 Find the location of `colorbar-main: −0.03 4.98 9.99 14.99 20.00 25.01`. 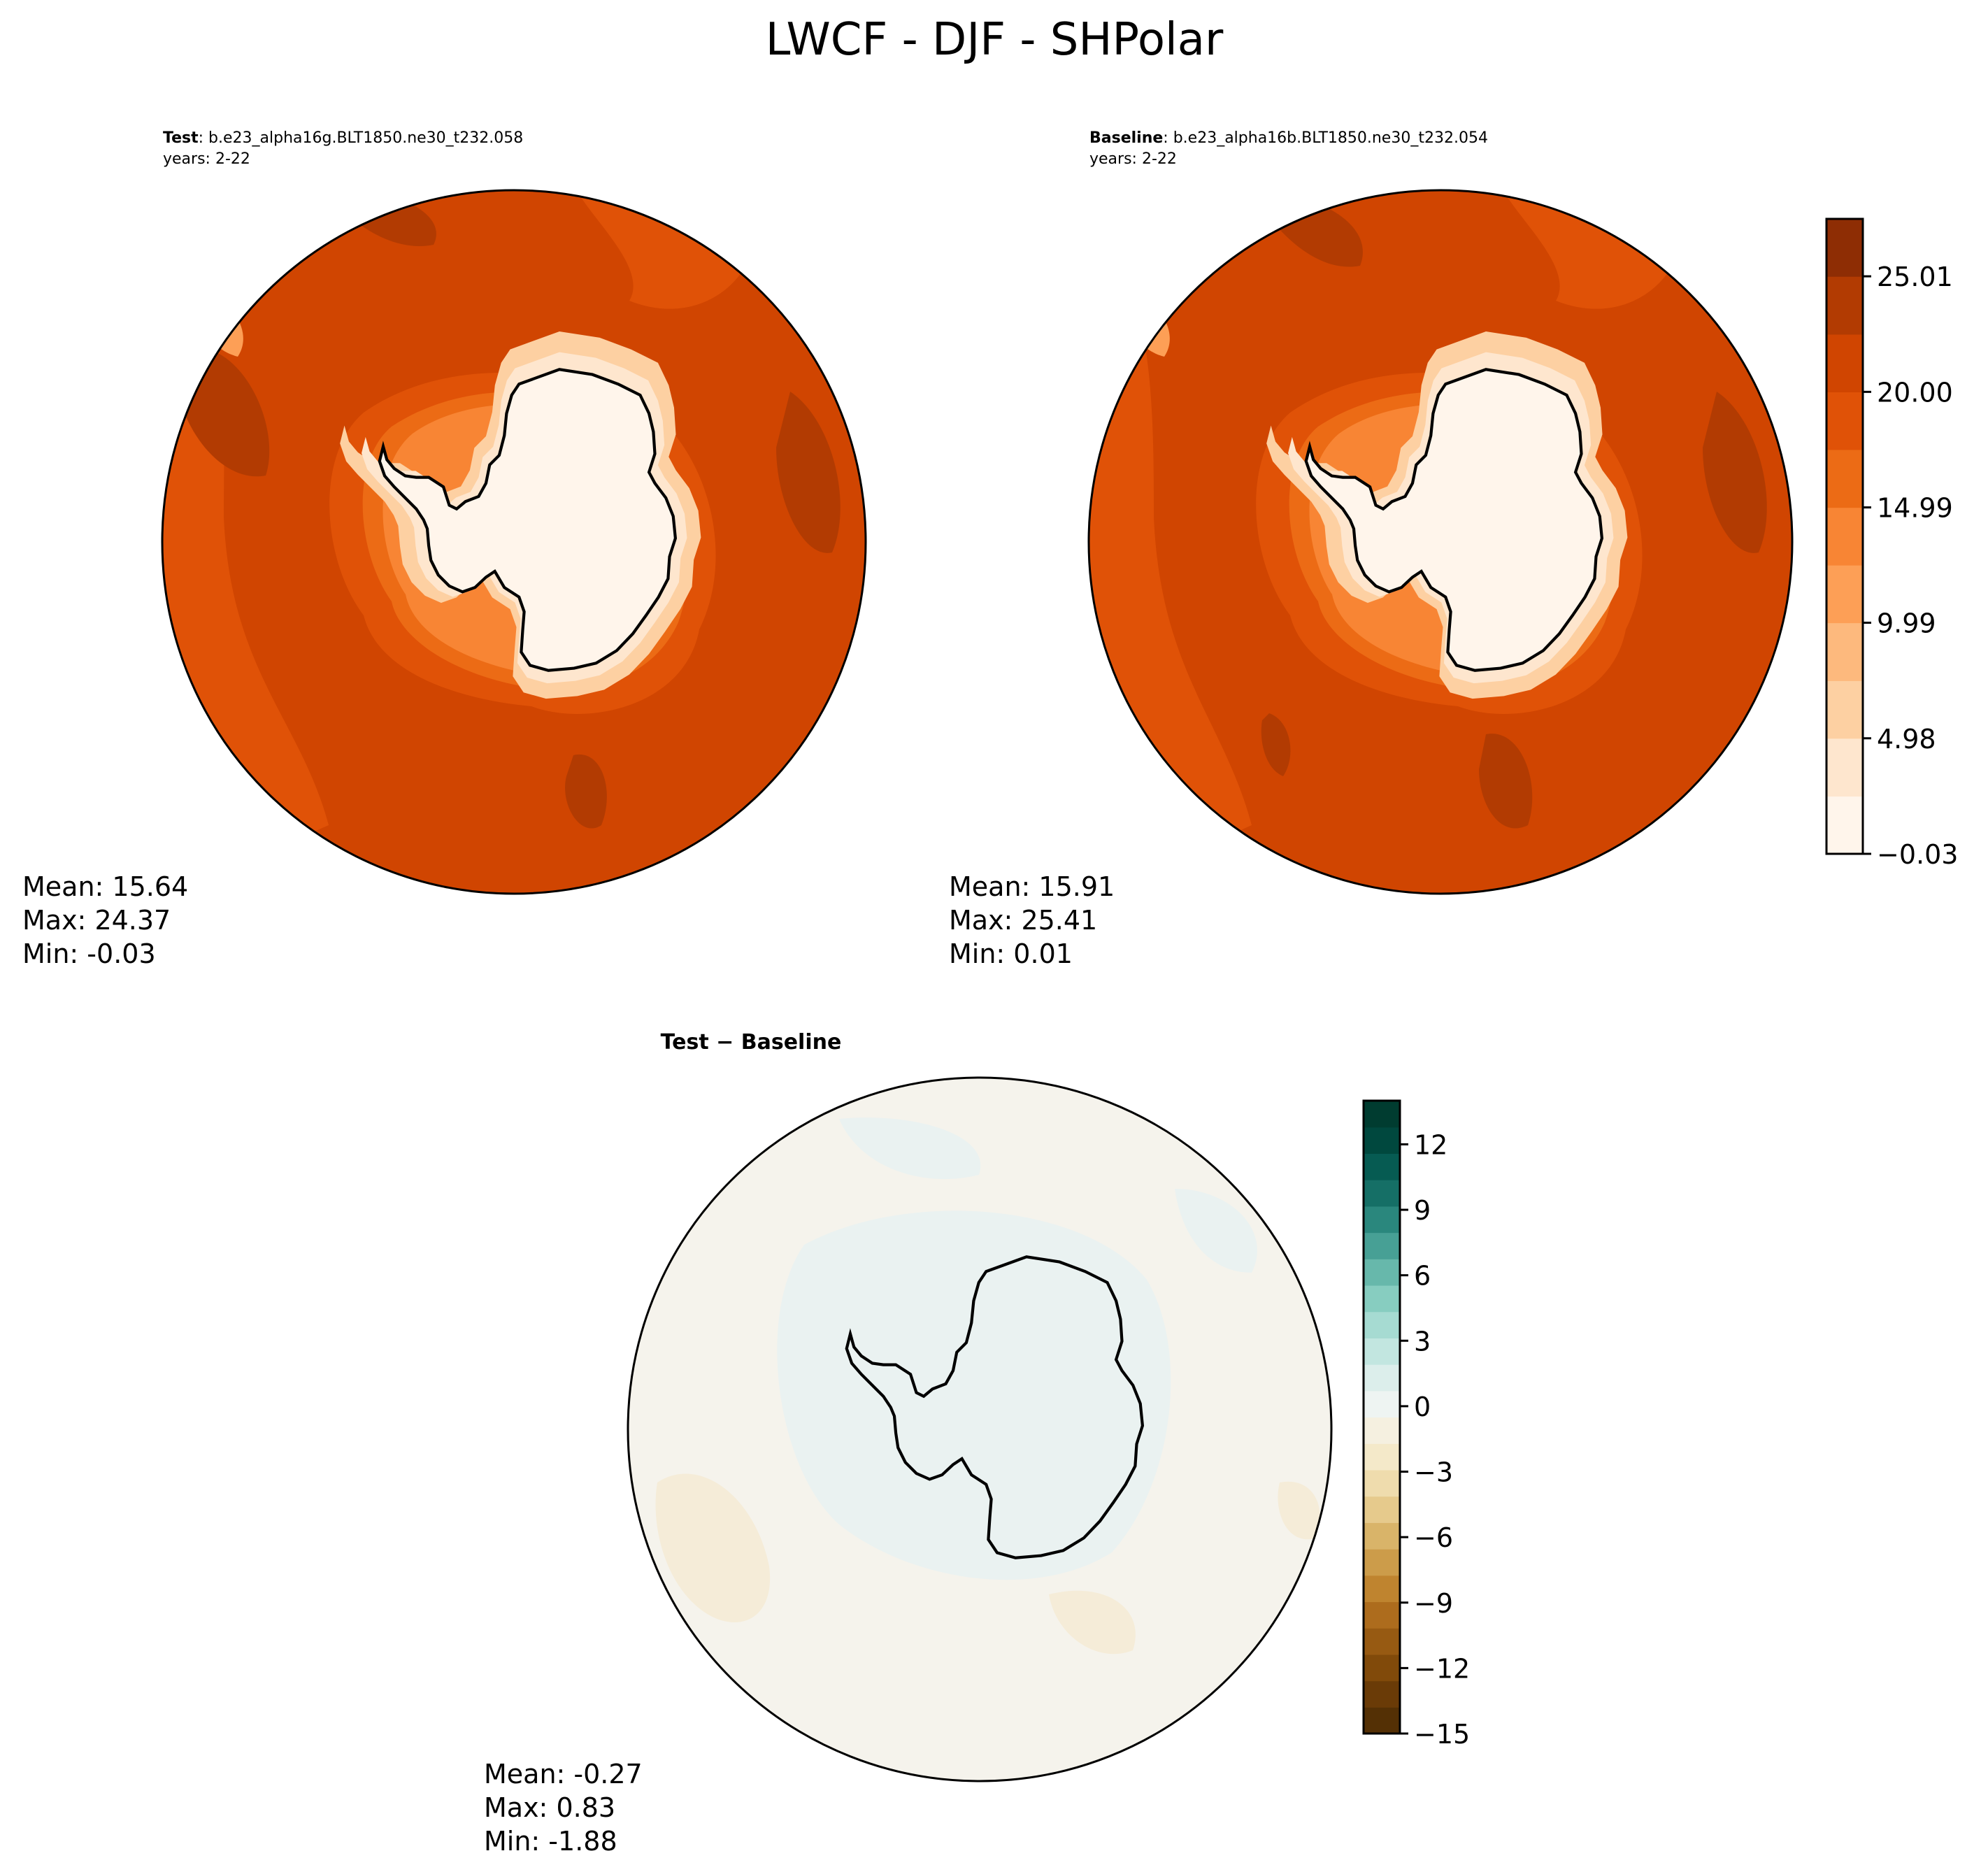

colorbar-main: −0.03 4.98 9.99 14.99 20.00 25.01 is located at coordinates (1891, 543).